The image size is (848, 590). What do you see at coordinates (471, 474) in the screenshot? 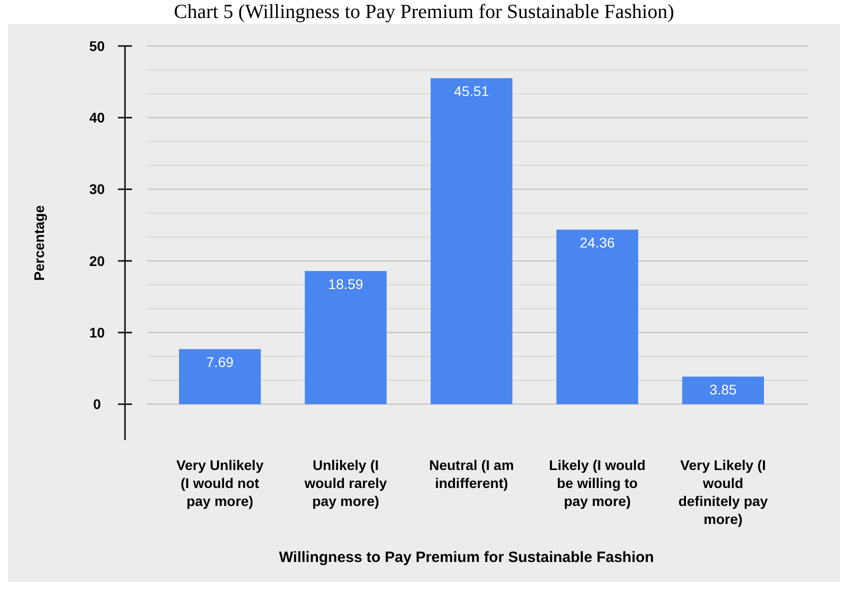
I see `x-tick-label: Neutral (I am indifferent)` at bounding box center [471, 474].